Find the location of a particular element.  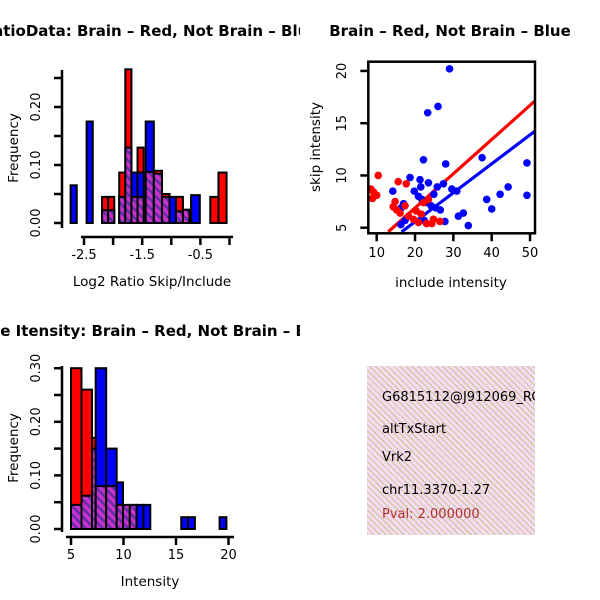

axes: 5 10 15 20 0.00 0.10 0.20 0.30 is located at coordinates (133, 458).